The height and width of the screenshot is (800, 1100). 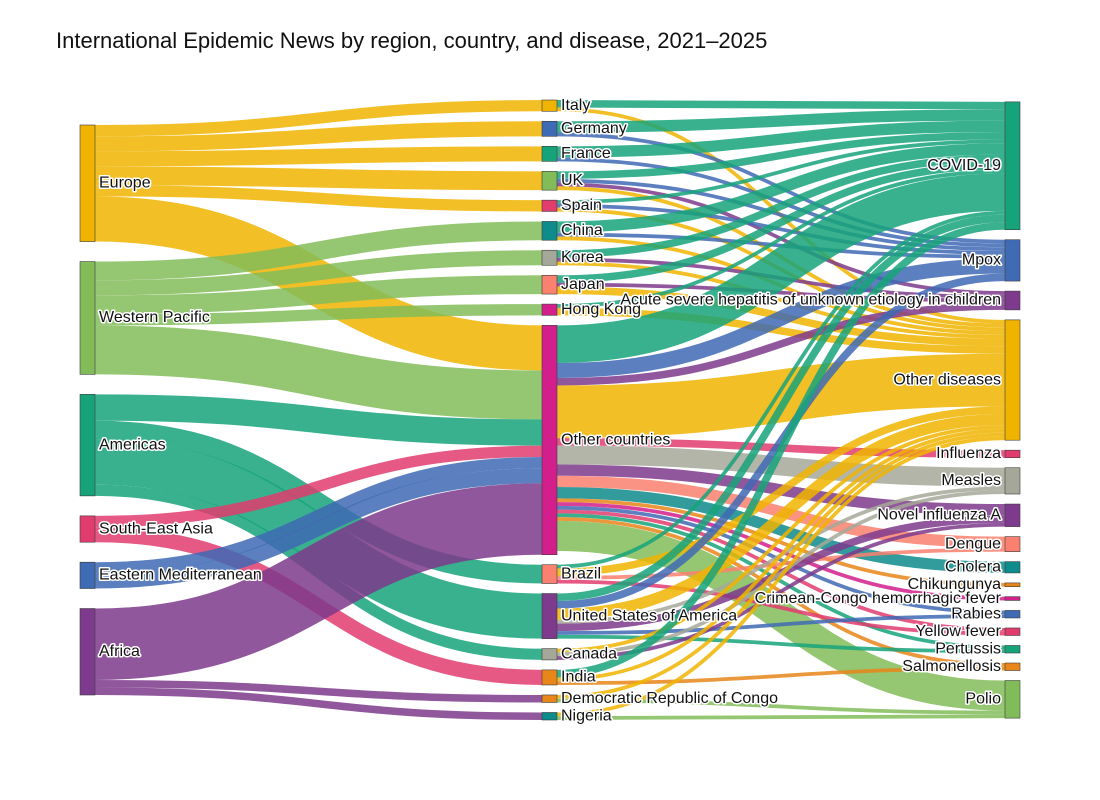 I want to click on node-democratic-republic-of-congo, so click(x=549, y=698).